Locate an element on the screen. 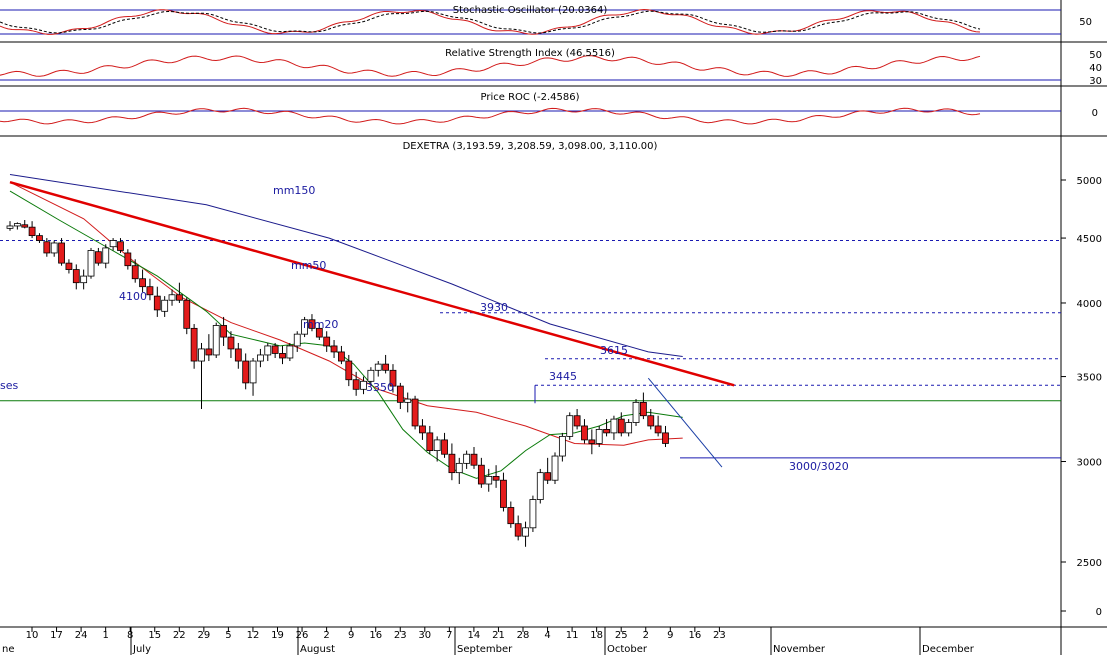 Image resolution: width=1107 pixels, height=655 pixels. month-label: July is located at coordinates (141, 649).